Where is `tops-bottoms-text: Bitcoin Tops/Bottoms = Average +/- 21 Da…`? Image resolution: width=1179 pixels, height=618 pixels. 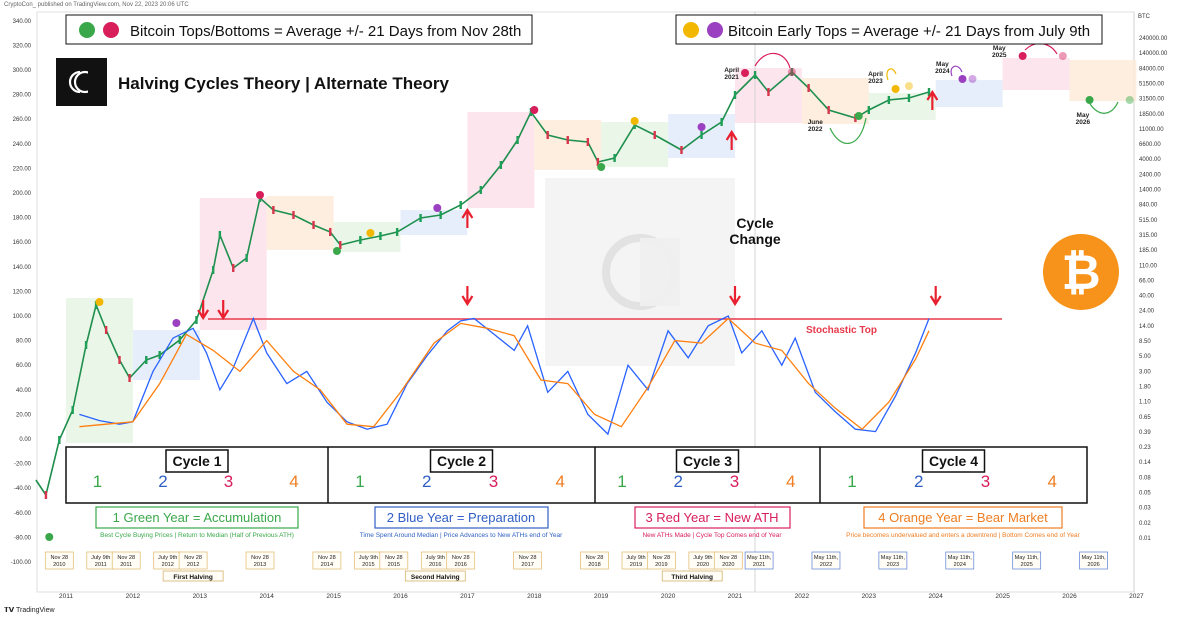
tops-bottoms-text: Bitcoin Tops/Bottoms = Average +/- 21 Da… is located at coordinates (325, 31).